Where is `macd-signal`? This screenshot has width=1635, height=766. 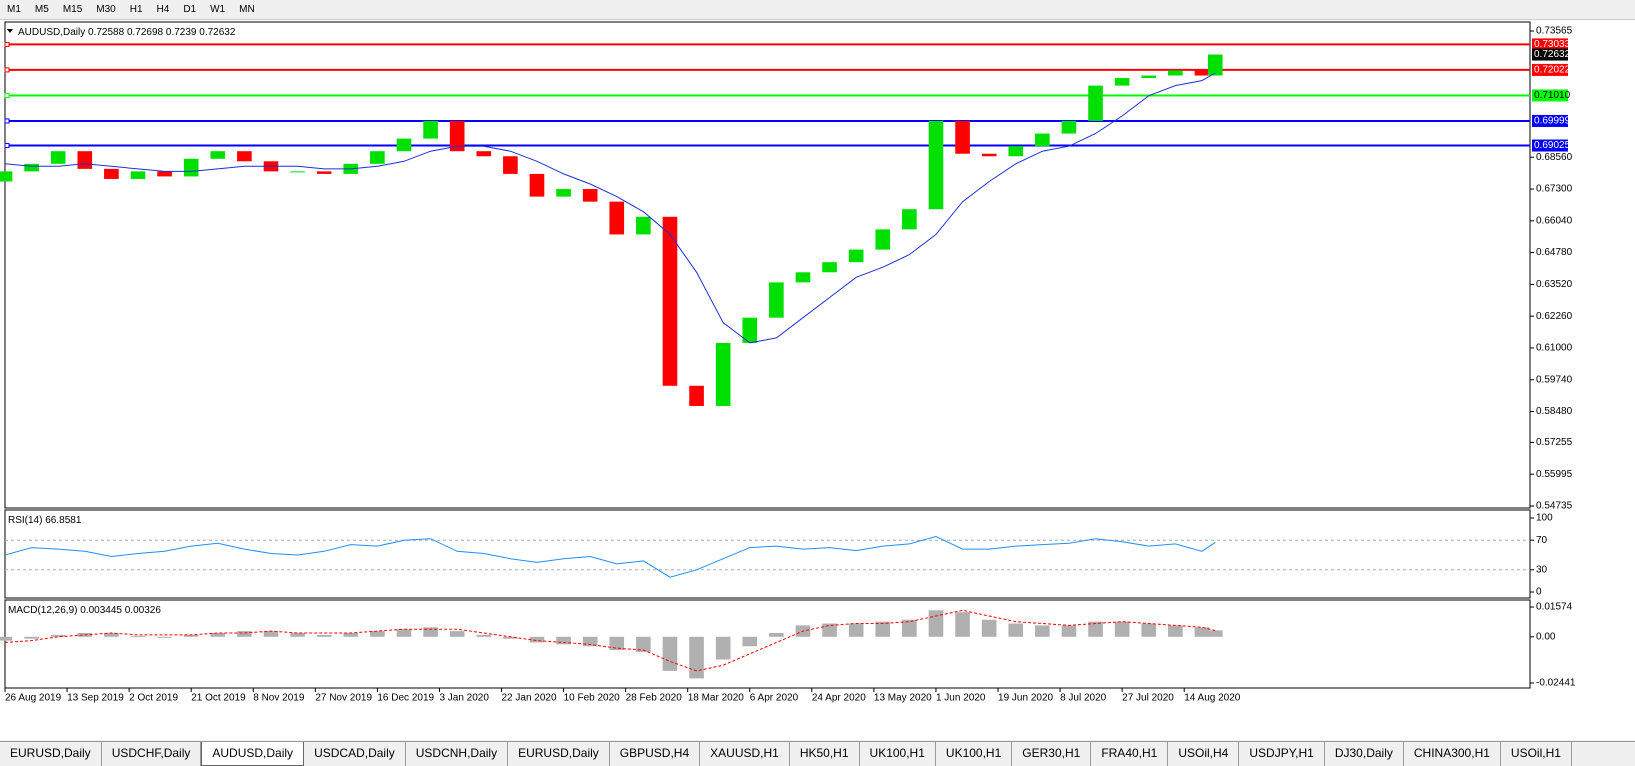 macd-signal is located at coordinates (610, 640).